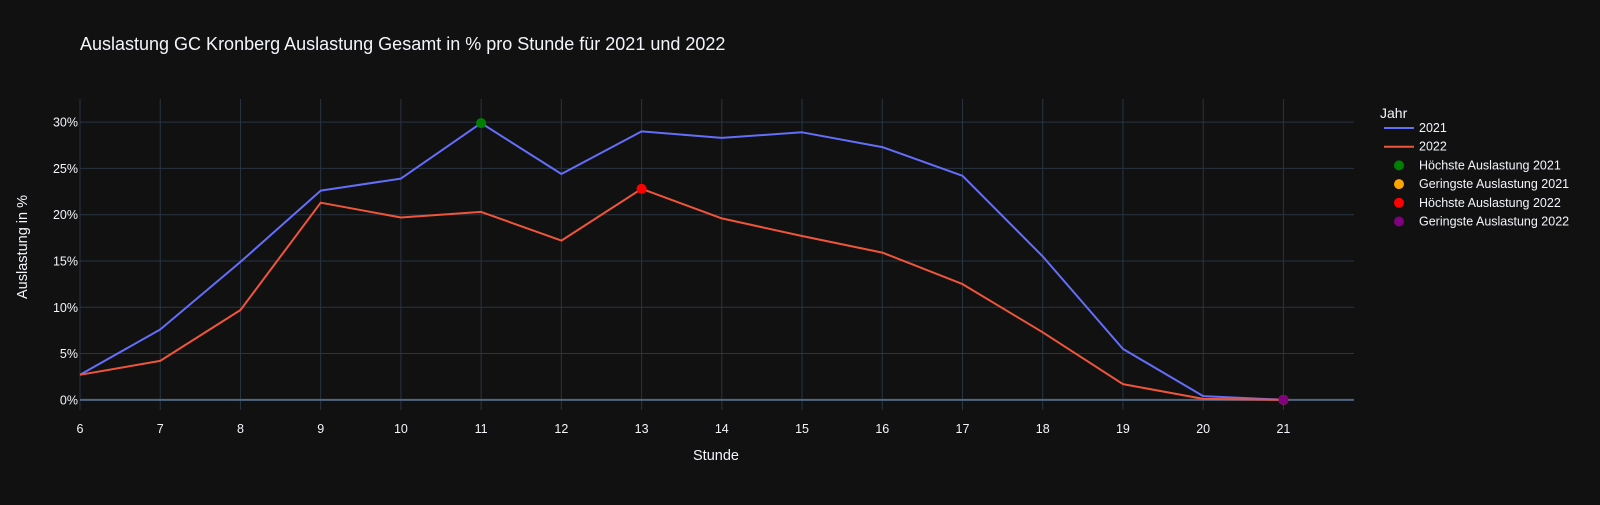 The height and width of the screenshot is (505, 1600). What do you see at coordinates (401, 429) in the screenshot?
I see `x-tick-label: 10` at bounding box center [401, 429].